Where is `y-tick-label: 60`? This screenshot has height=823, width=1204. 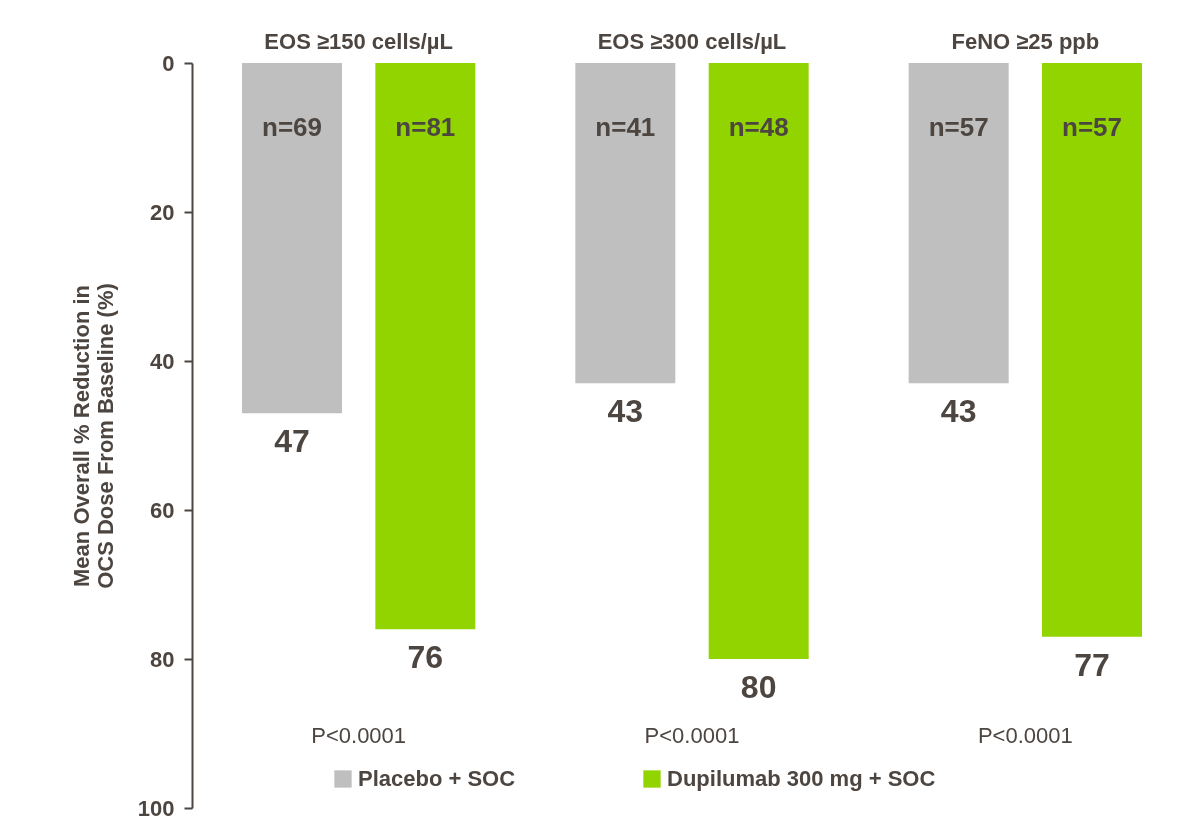 y-tick-label: 60 is located at coordinates (162, 510).